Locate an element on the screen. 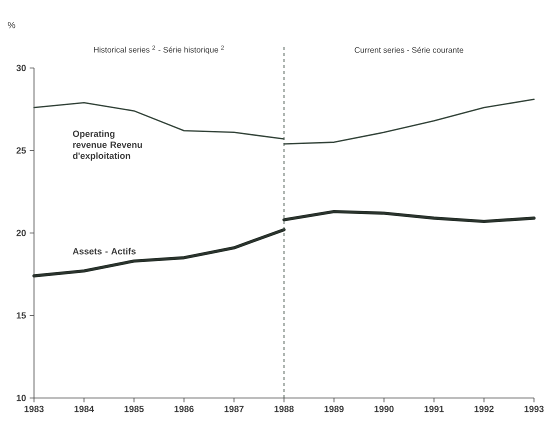  y-tick-label: 30 is located at coordinates (21, 68).